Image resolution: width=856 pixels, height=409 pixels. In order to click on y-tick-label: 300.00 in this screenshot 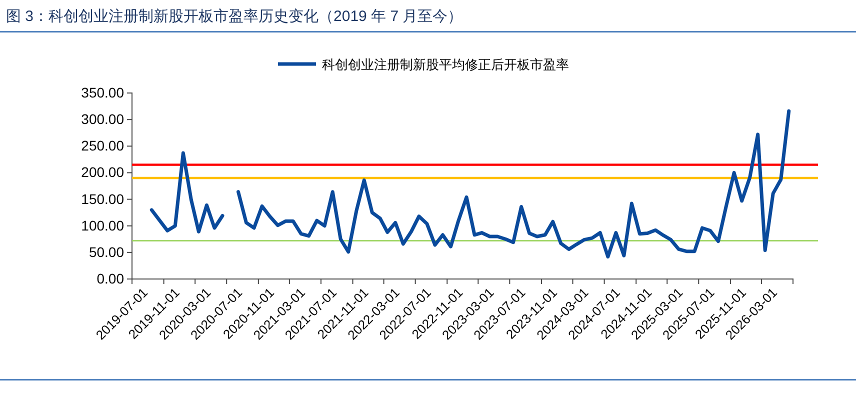, I will do `click(102, 119)`.